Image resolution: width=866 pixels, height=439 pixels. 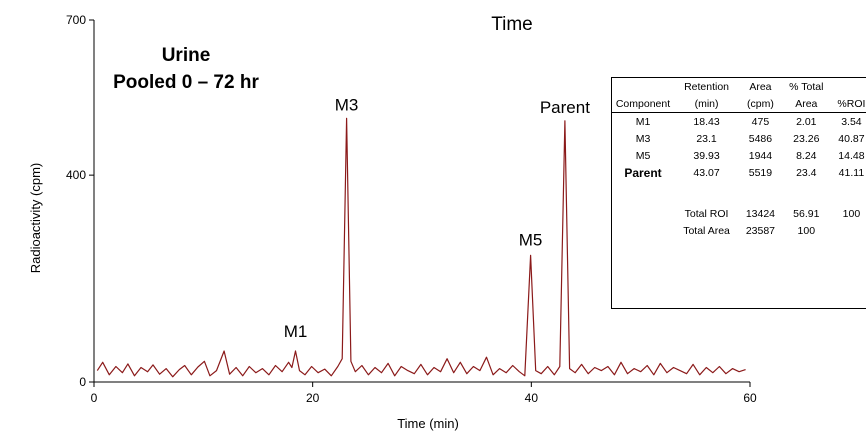 I want to click on table-header-cell: (cpm), so click(x=760, y=103).